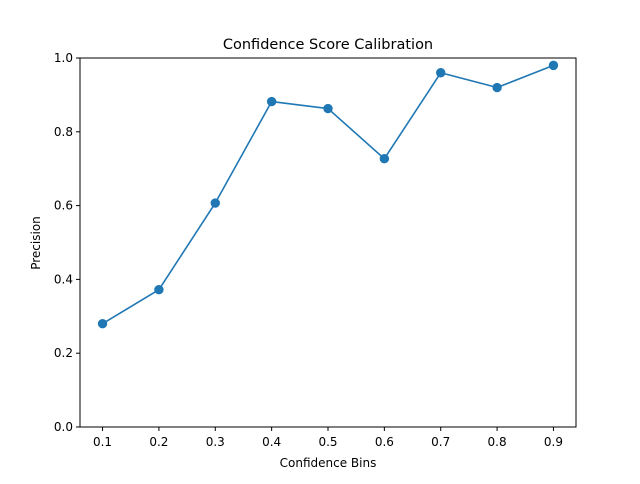 Image resolution: width=640 pixels, height=484 pixels. What do you see at coordinates (63, 427) in the screenshot?
I see `y-tick-label: 0.0` at bounding box center [63, 427].